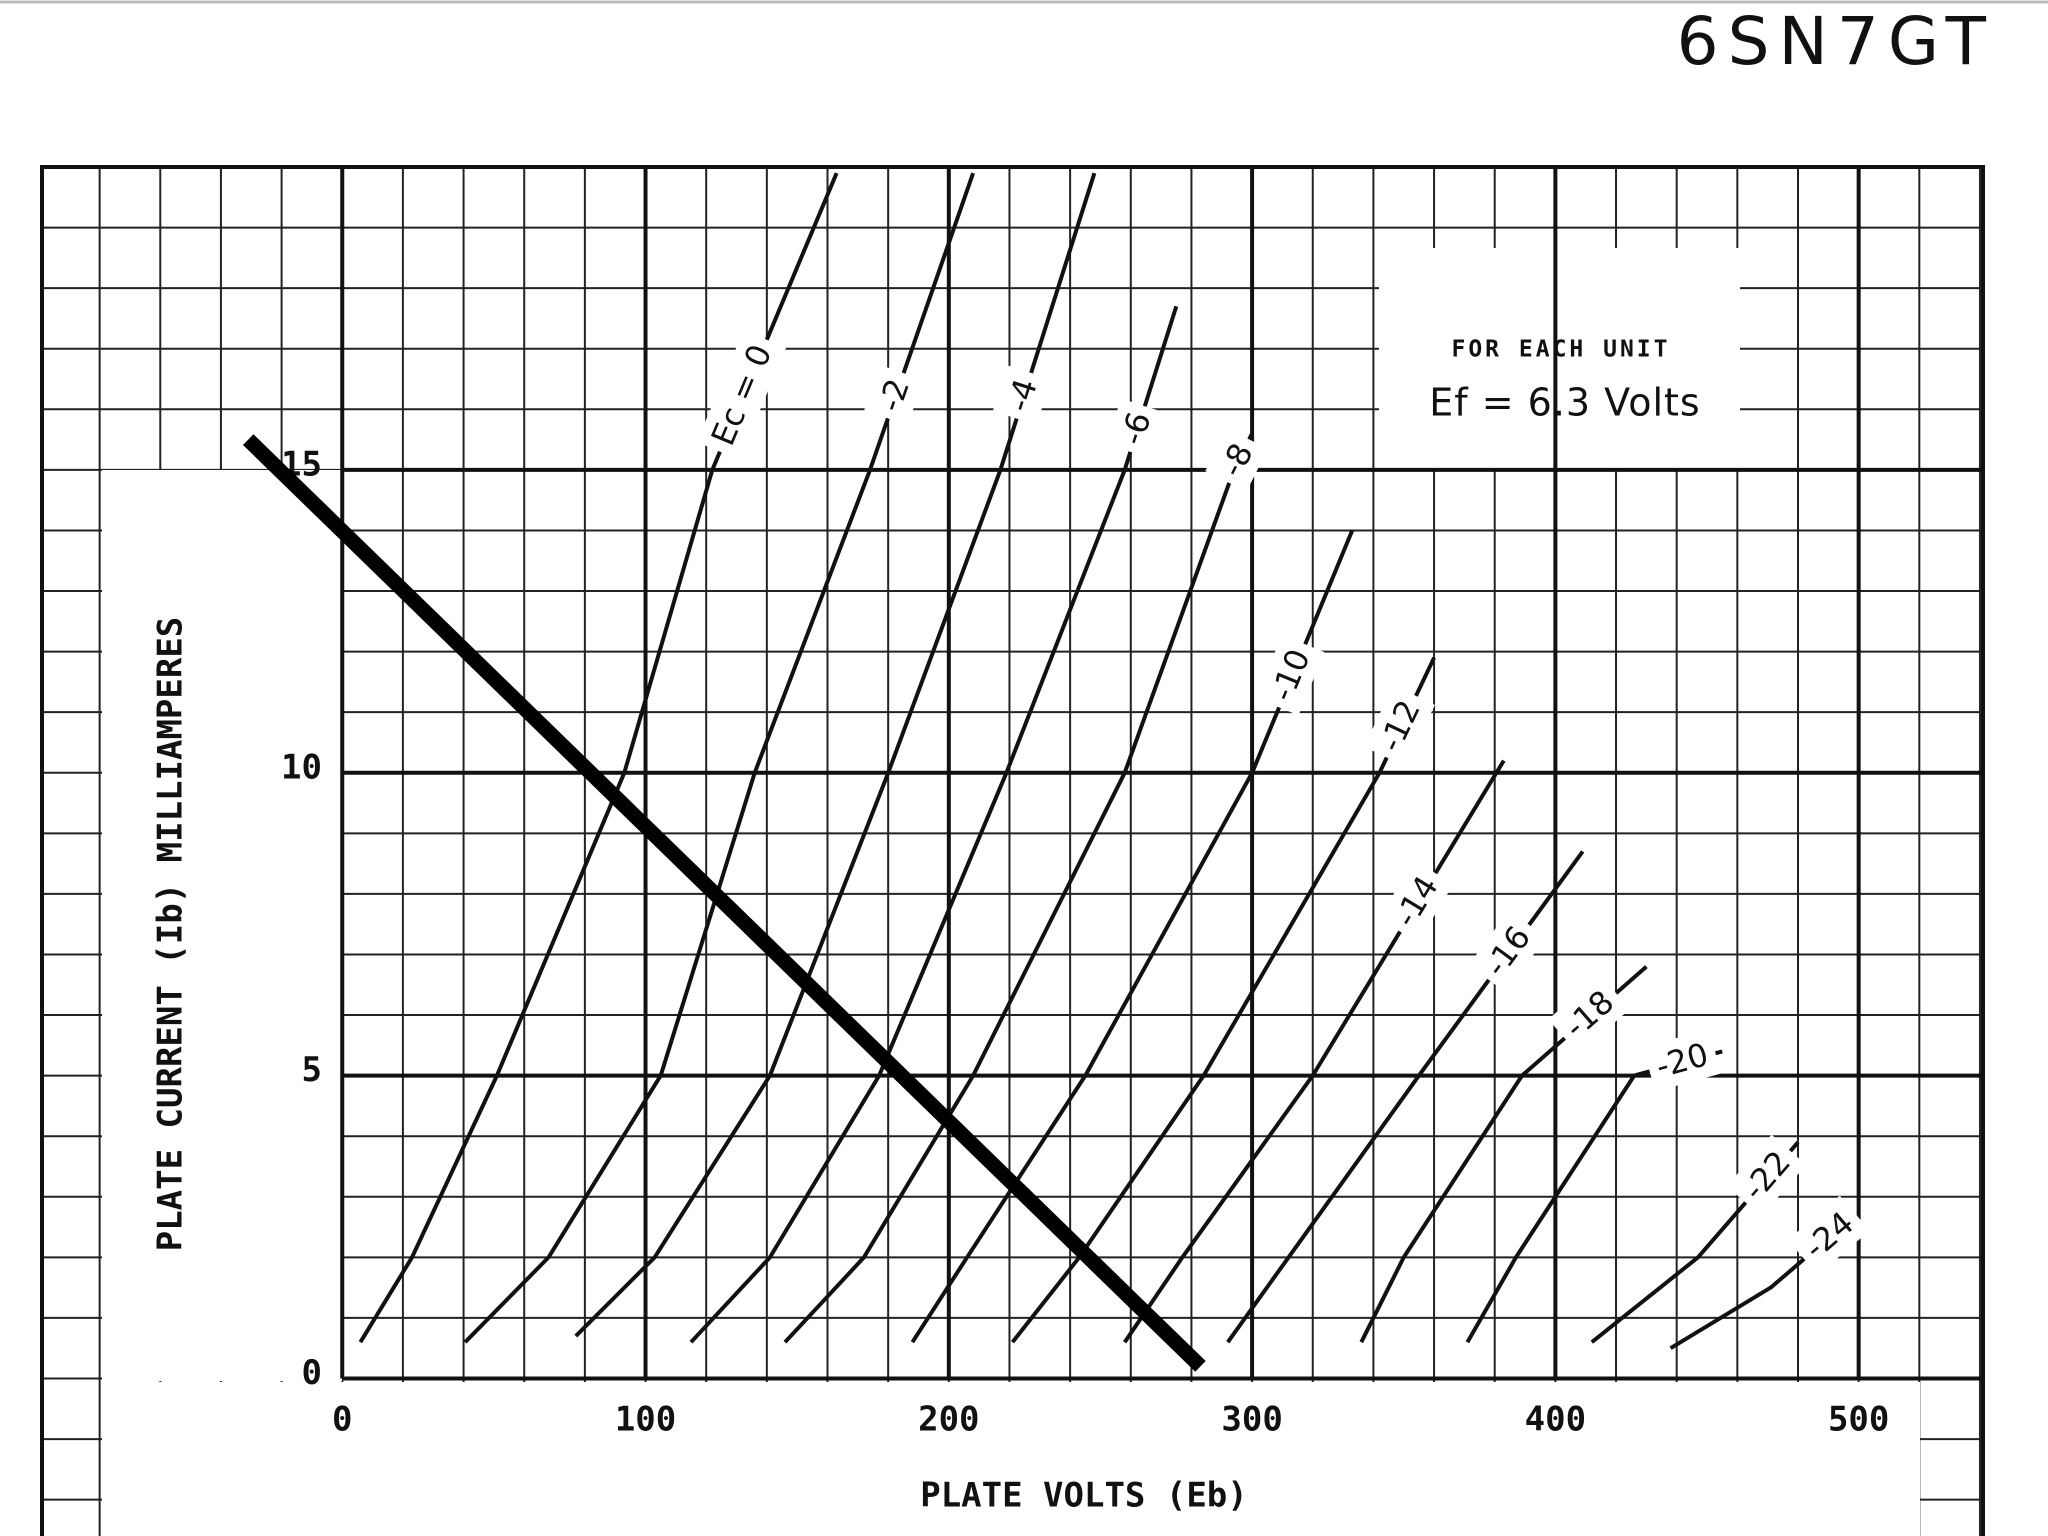 This screenshot has height=1536, width=2048. Describe the element at coordinates (1858, 1420) in the screenshot. I see `x-tick-label: 500` at that location.